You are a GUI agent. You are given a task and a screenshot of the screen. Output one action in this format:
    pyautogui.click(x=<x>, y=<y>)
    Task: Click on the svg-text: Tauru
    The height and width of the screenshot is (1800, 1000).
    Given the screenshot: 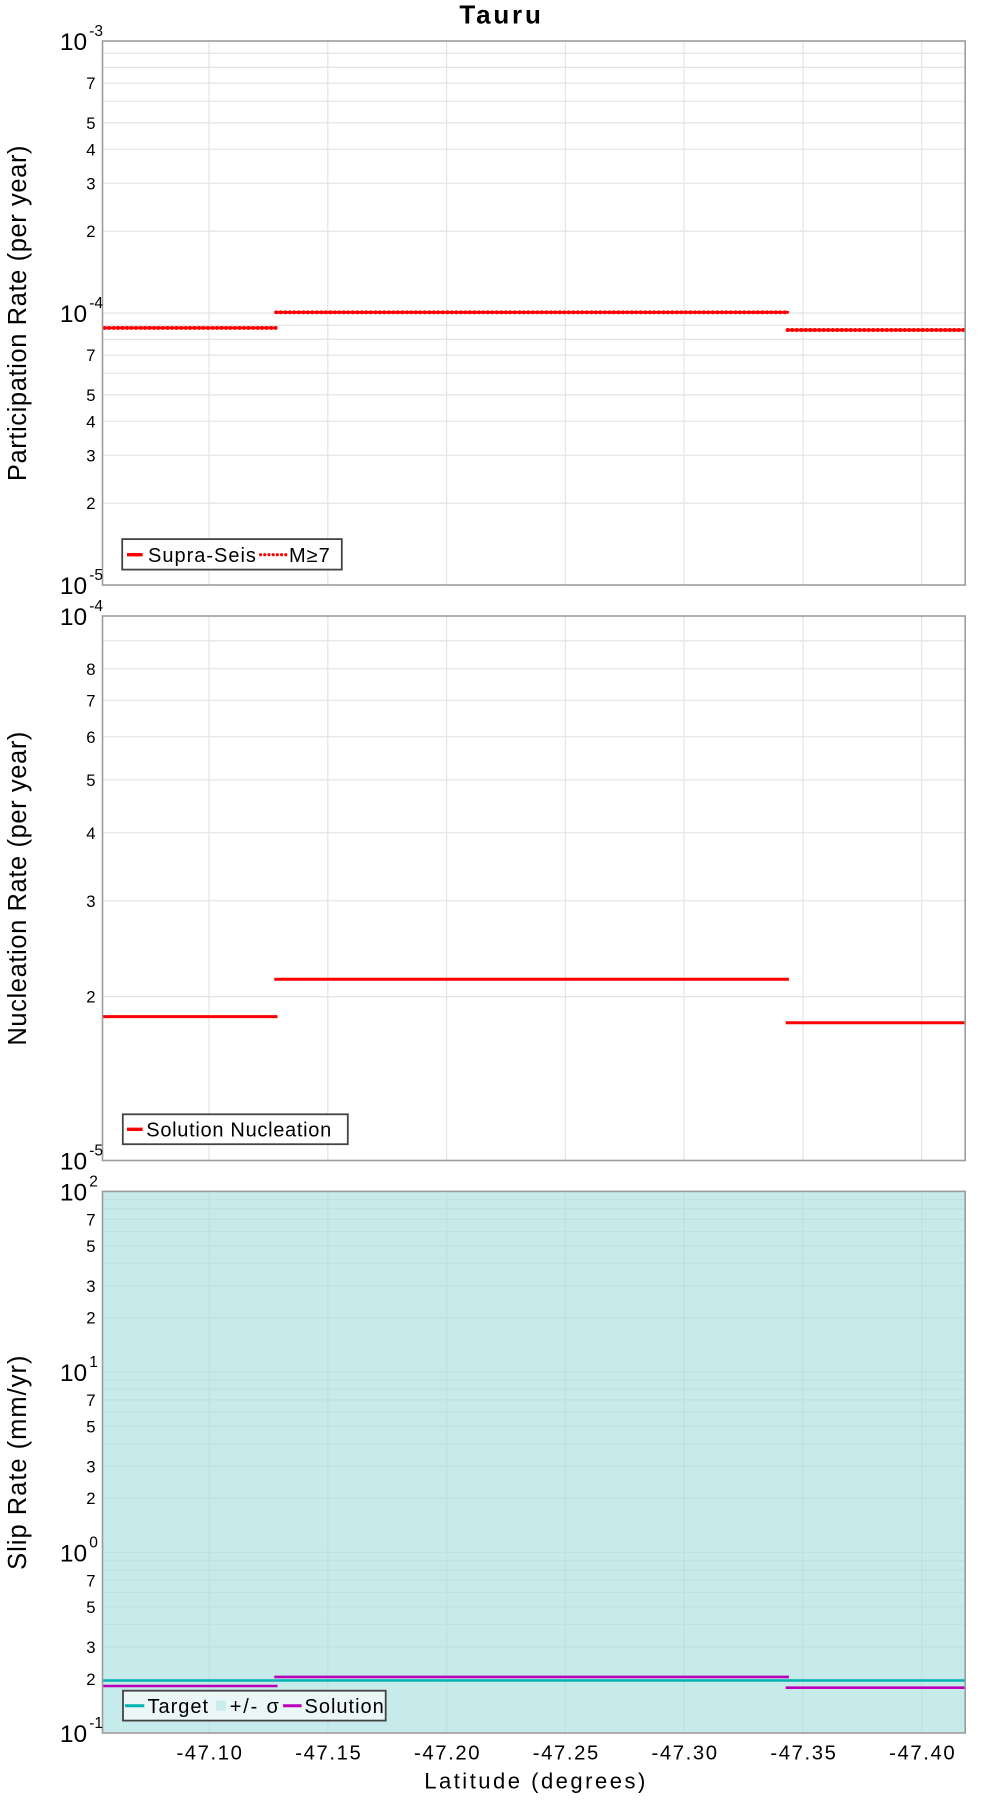 What is the action you would take?
    pyautogui.click(x=501, y=15)
    